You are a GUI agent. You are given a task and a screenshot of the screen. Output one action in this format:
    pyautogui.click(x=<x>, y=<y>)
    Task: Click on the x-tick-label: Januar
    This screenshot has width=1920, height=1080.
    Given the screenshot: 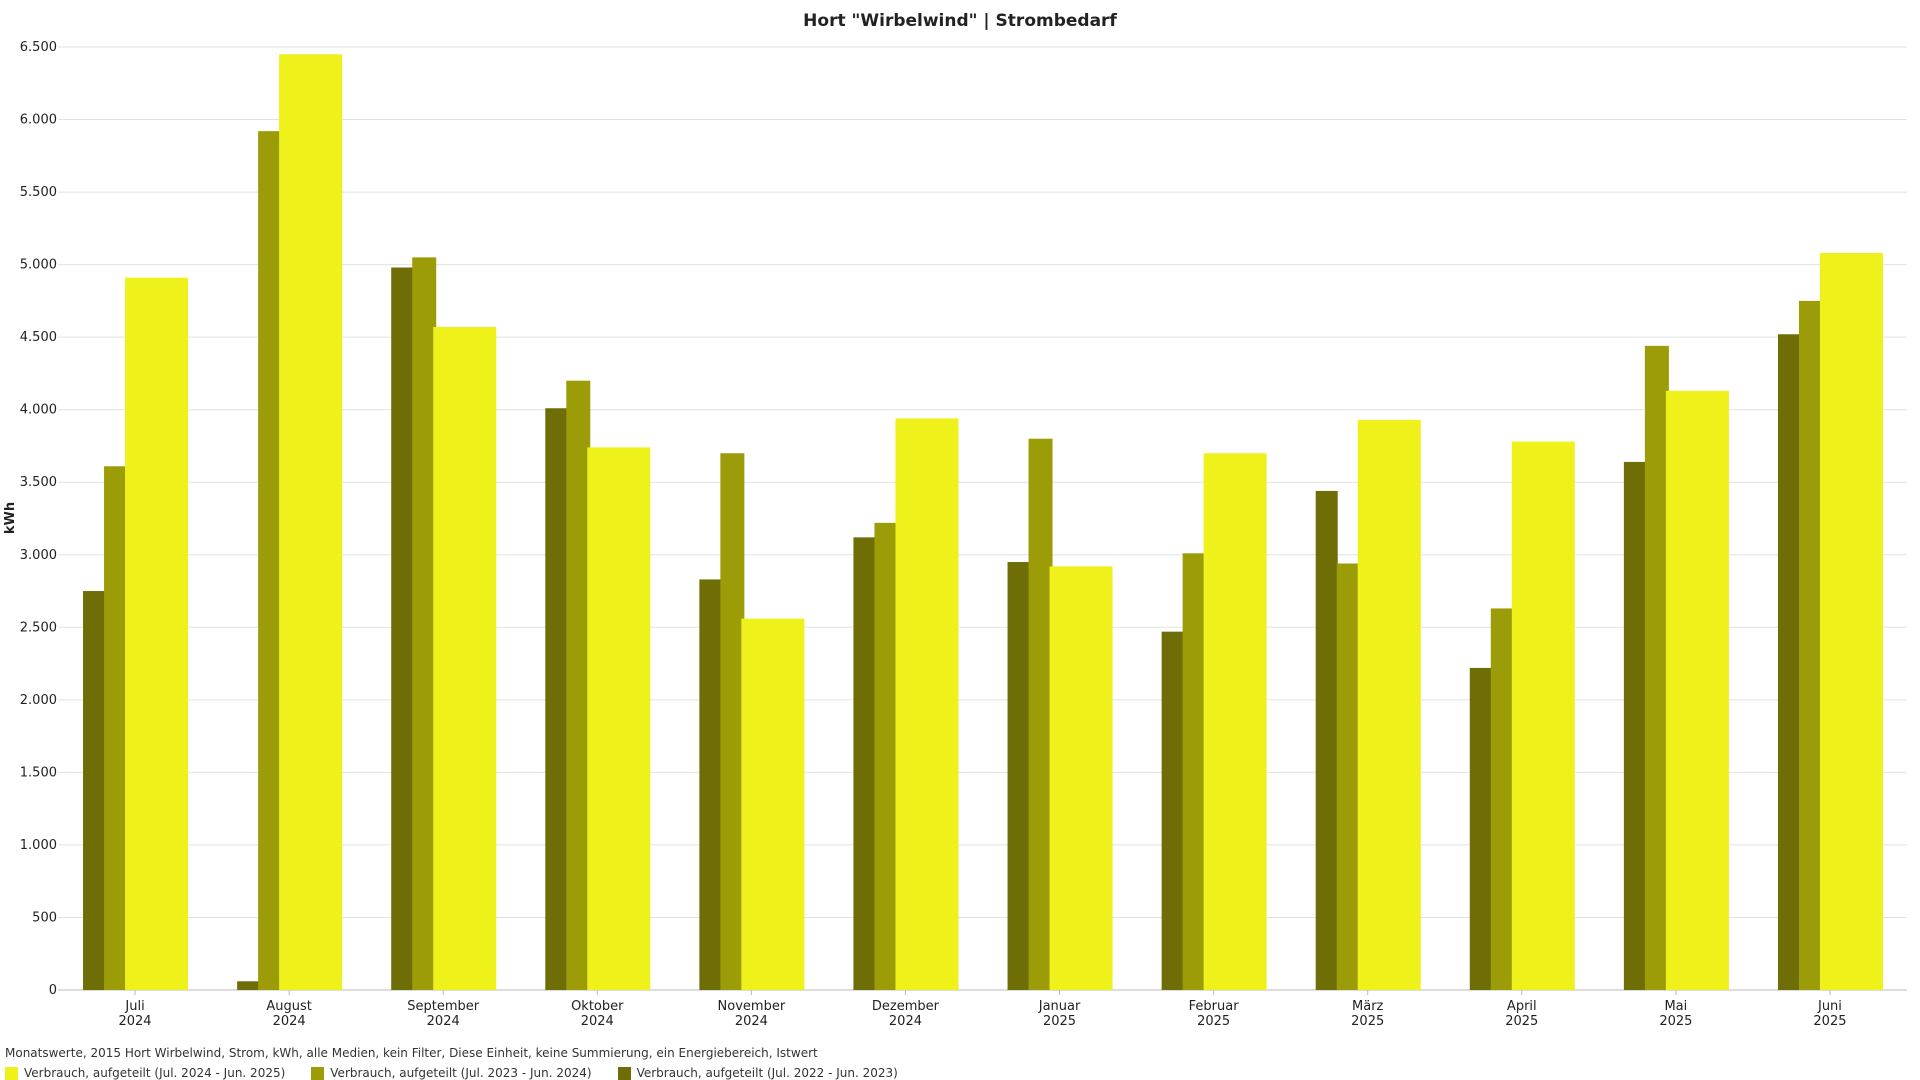 What is the action you would take?
    pyautogui.click(x=1059, y=1006)
    